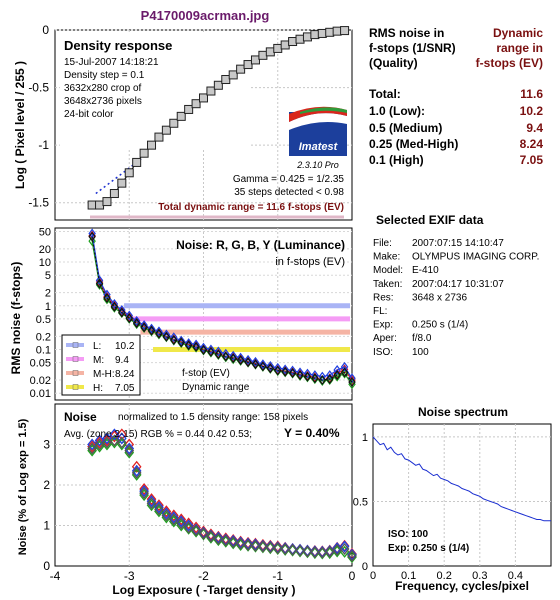 The width and height of the screenshot is (560, 600). What do you see at coordinates (462, 586) in the screenshot?
I see `spectrum-x-label: Frequency, cycles/pixel` at bounding box center [462, 586].